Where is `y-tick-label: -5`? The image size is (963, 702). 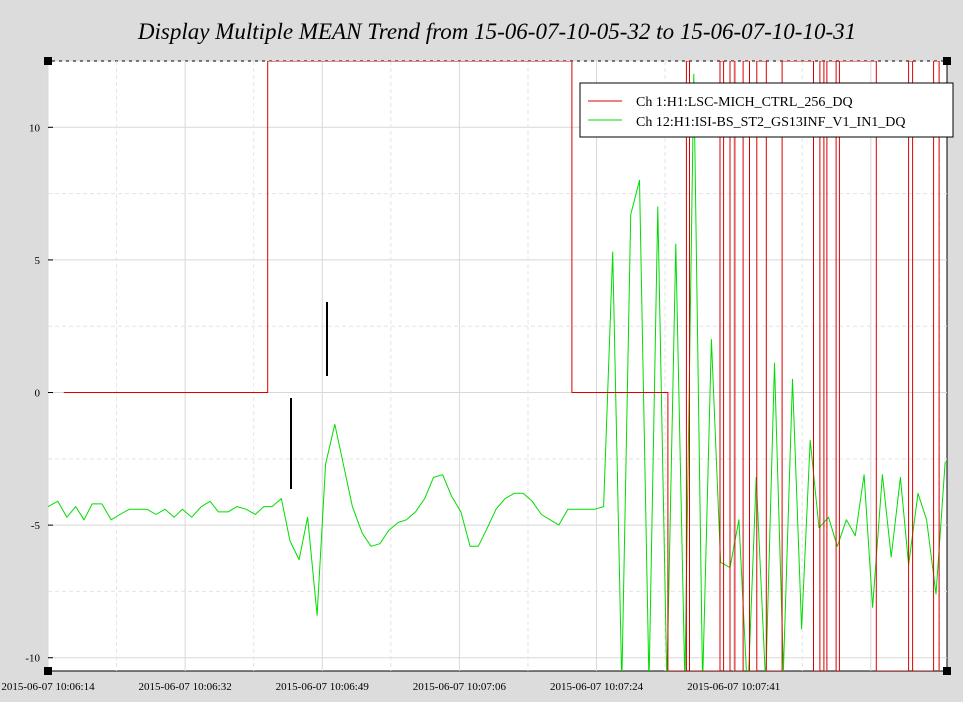 y-tick-label: -5 is located at coordinates (36, 526).